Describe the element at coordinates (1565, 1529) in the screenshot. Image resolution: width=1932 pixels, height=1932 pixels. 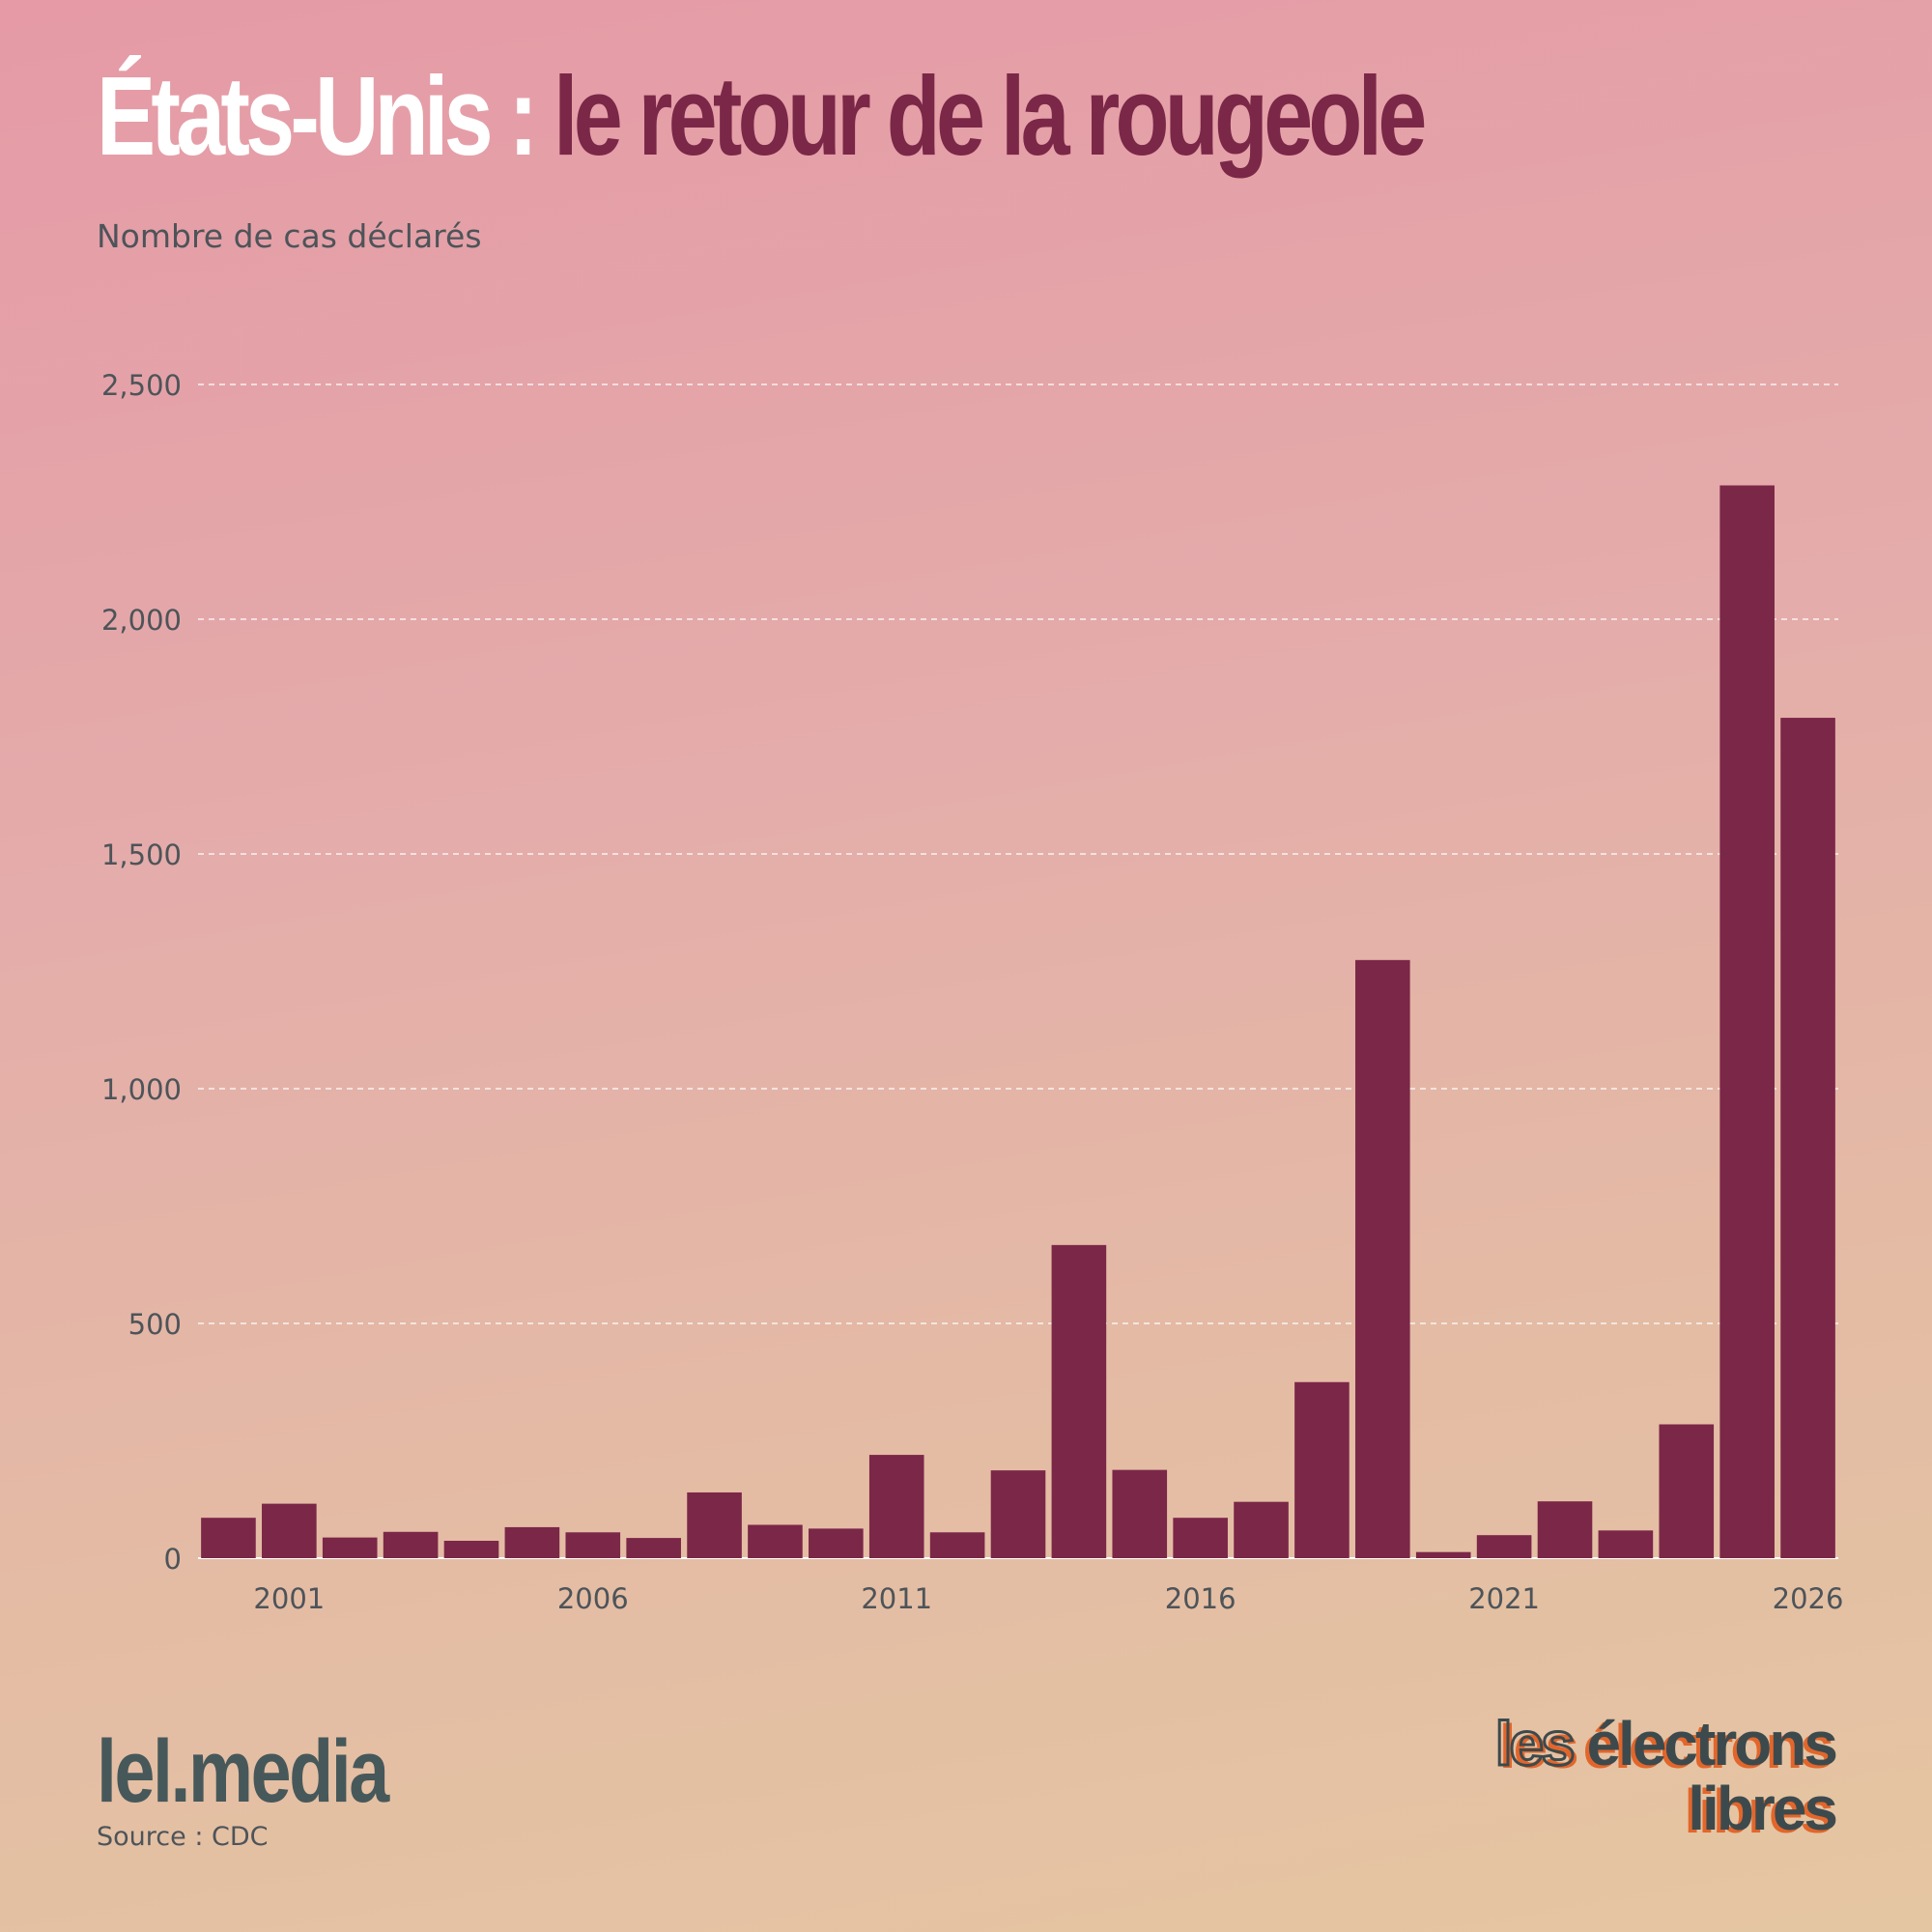
I see `bar-2022` at that location.